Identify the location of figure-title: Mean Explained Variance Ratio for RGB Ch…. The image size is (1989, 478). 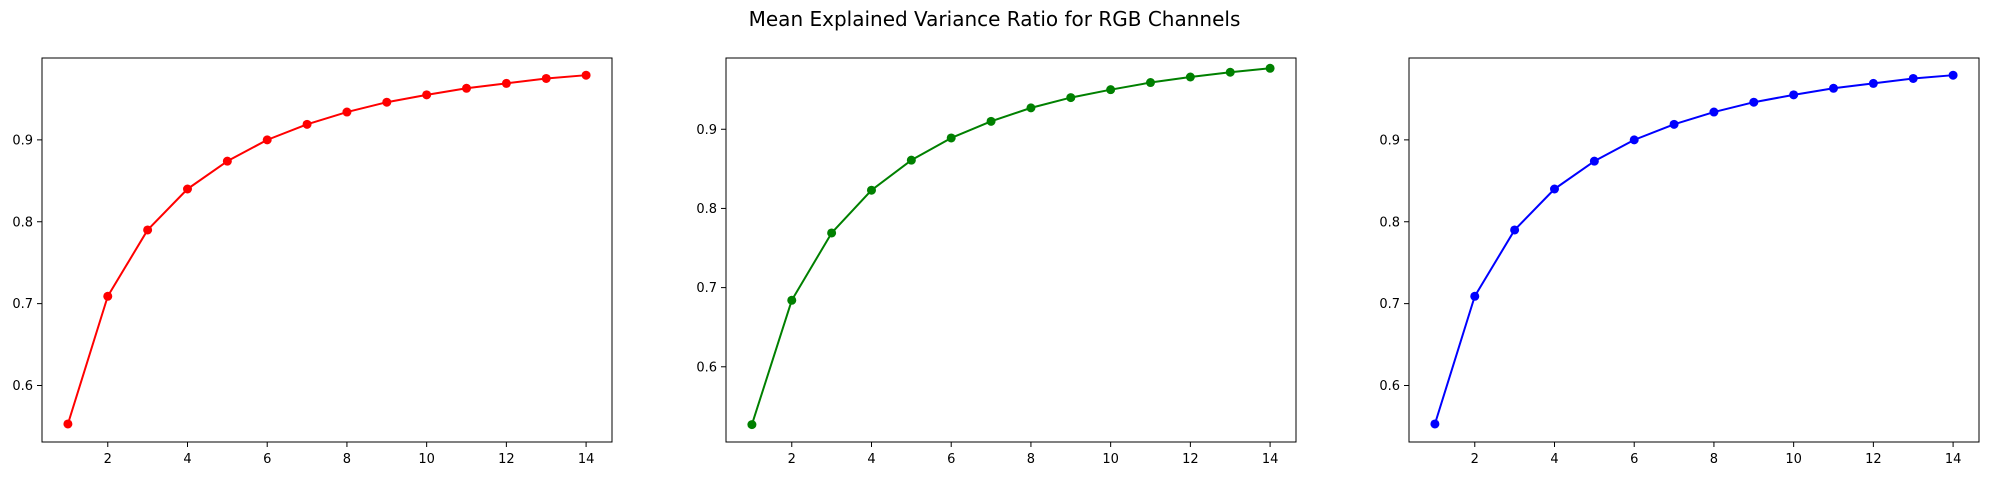
(995, 19).